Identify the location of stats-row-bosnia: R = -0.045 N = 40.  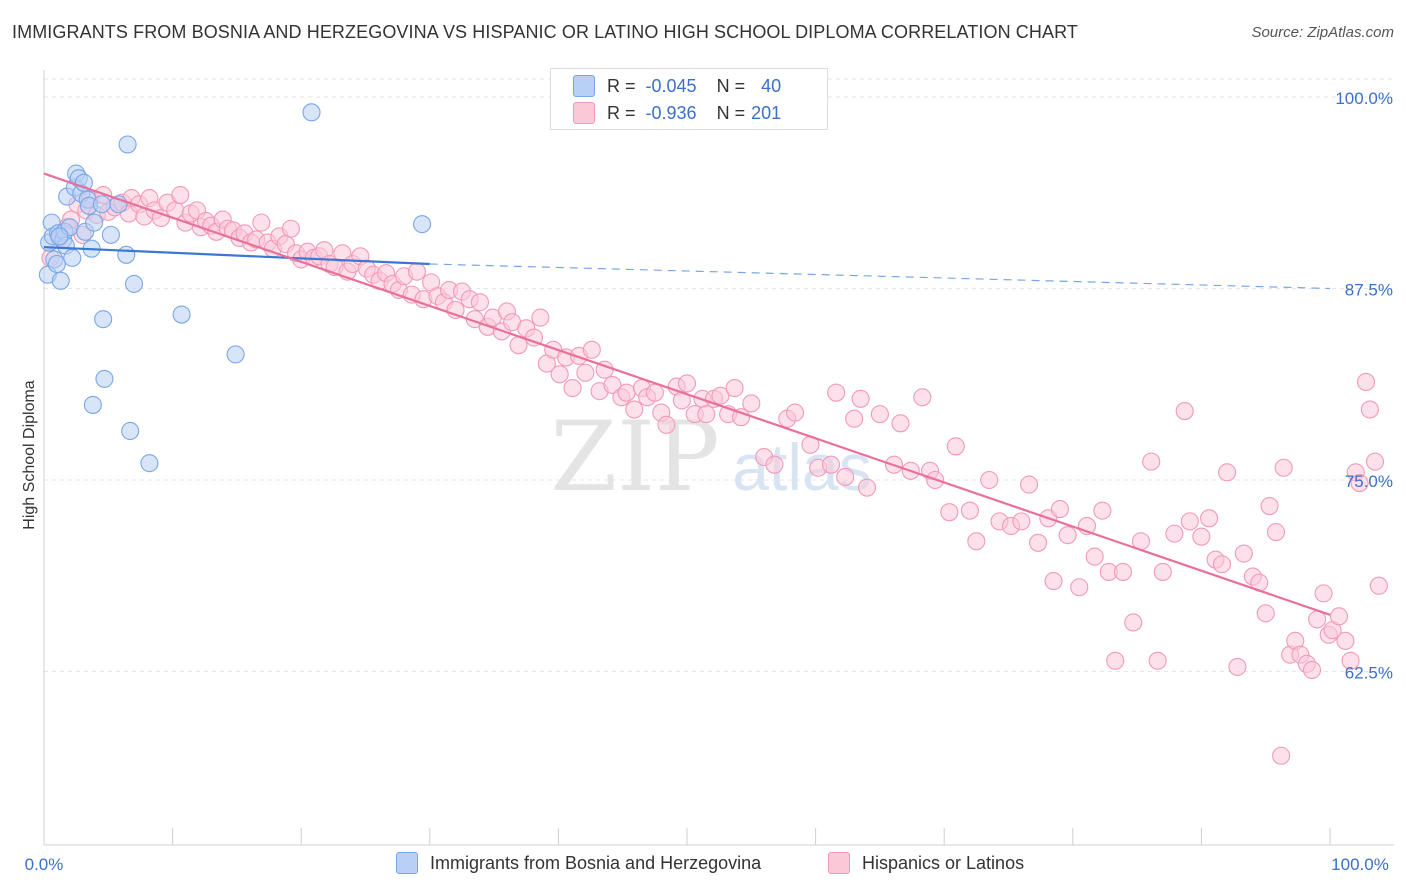
(677, 86).